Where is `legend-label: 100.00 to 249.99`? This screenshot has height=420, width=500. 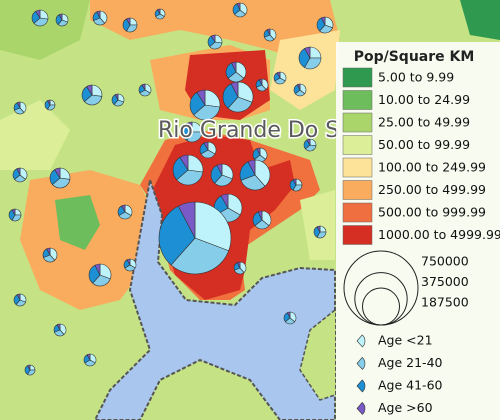 legend-label: 100.00 to 249.99 is located at coordinates (432, 167).